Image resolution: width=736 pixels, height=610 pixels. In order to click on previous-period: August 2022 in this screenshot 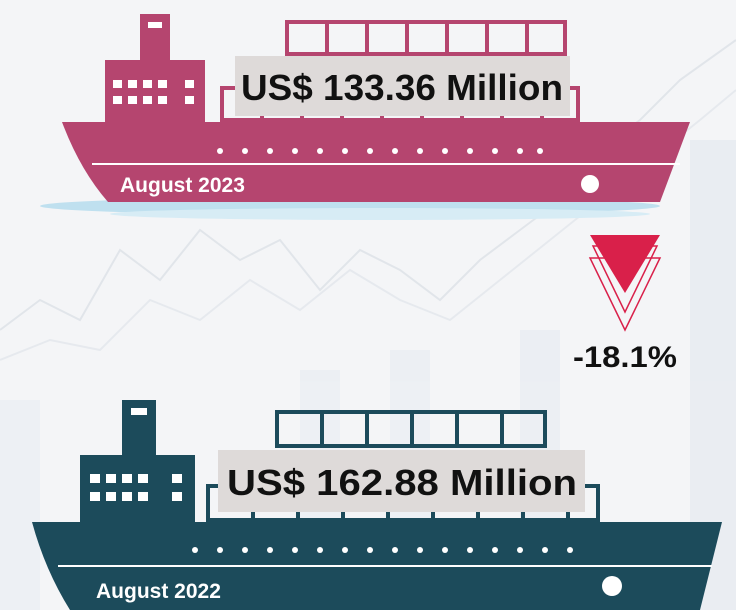, I will do `click(158, 591)`.